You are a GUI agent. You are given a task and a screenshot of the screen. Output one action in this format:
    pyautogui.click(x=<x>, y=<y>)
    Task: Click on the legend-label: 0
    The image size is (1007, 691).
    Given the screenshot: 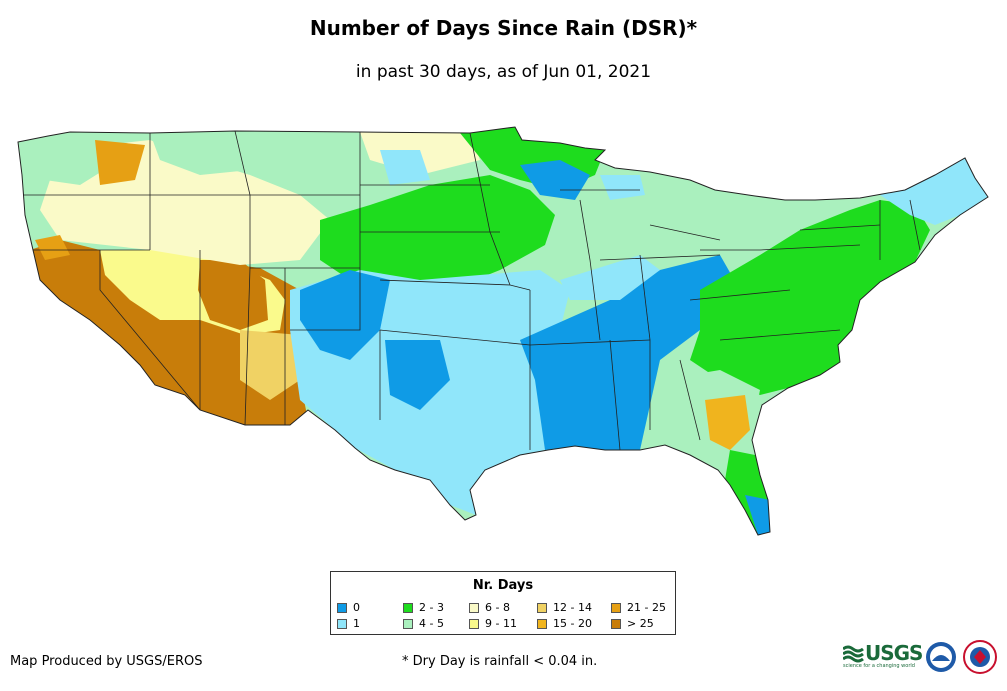 What is the action you would take?
    pyautogui.click(x=356, y=607)
    